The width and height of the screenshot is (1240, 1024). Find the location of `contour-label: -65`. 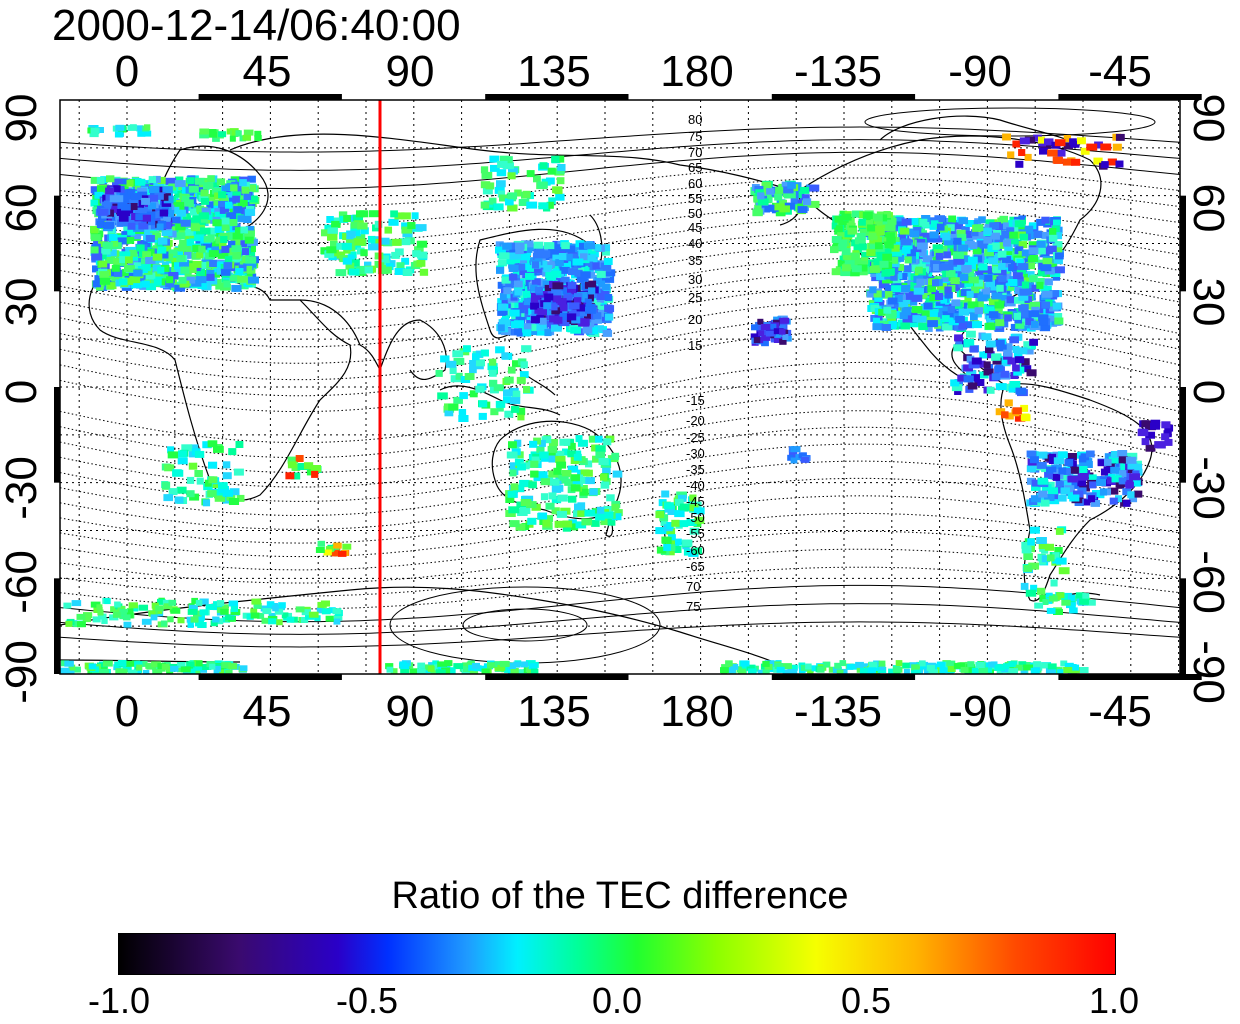

contour-label: -65 is located at coordinates (695, 566).